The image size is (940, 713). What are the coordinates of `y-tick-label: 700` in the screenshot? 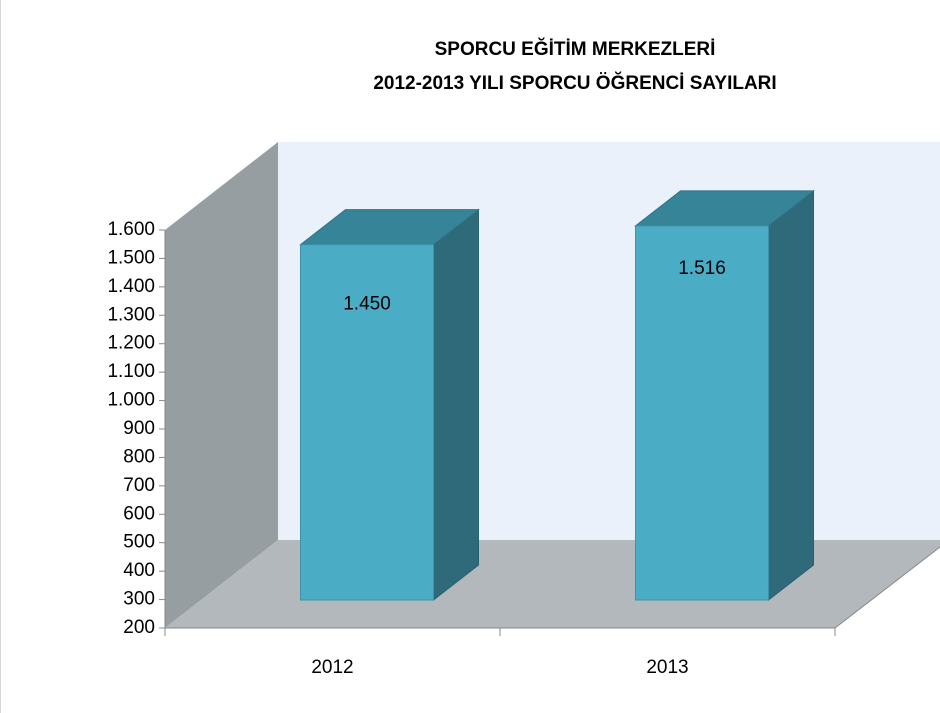 It's located at (139, 485).